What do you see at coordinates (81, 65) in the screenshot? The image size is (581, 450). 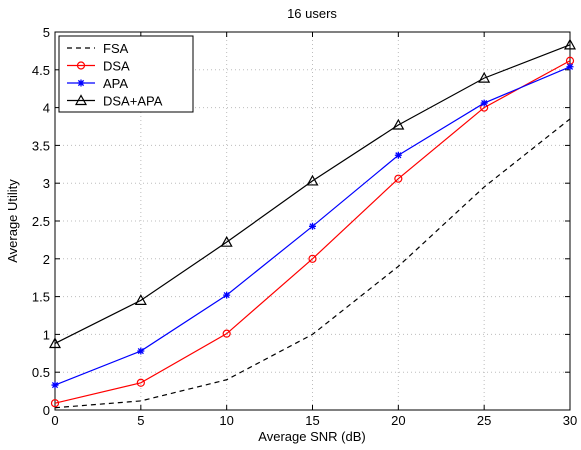 I see `legend-marker-dsa` at bounding box center [81, 65].